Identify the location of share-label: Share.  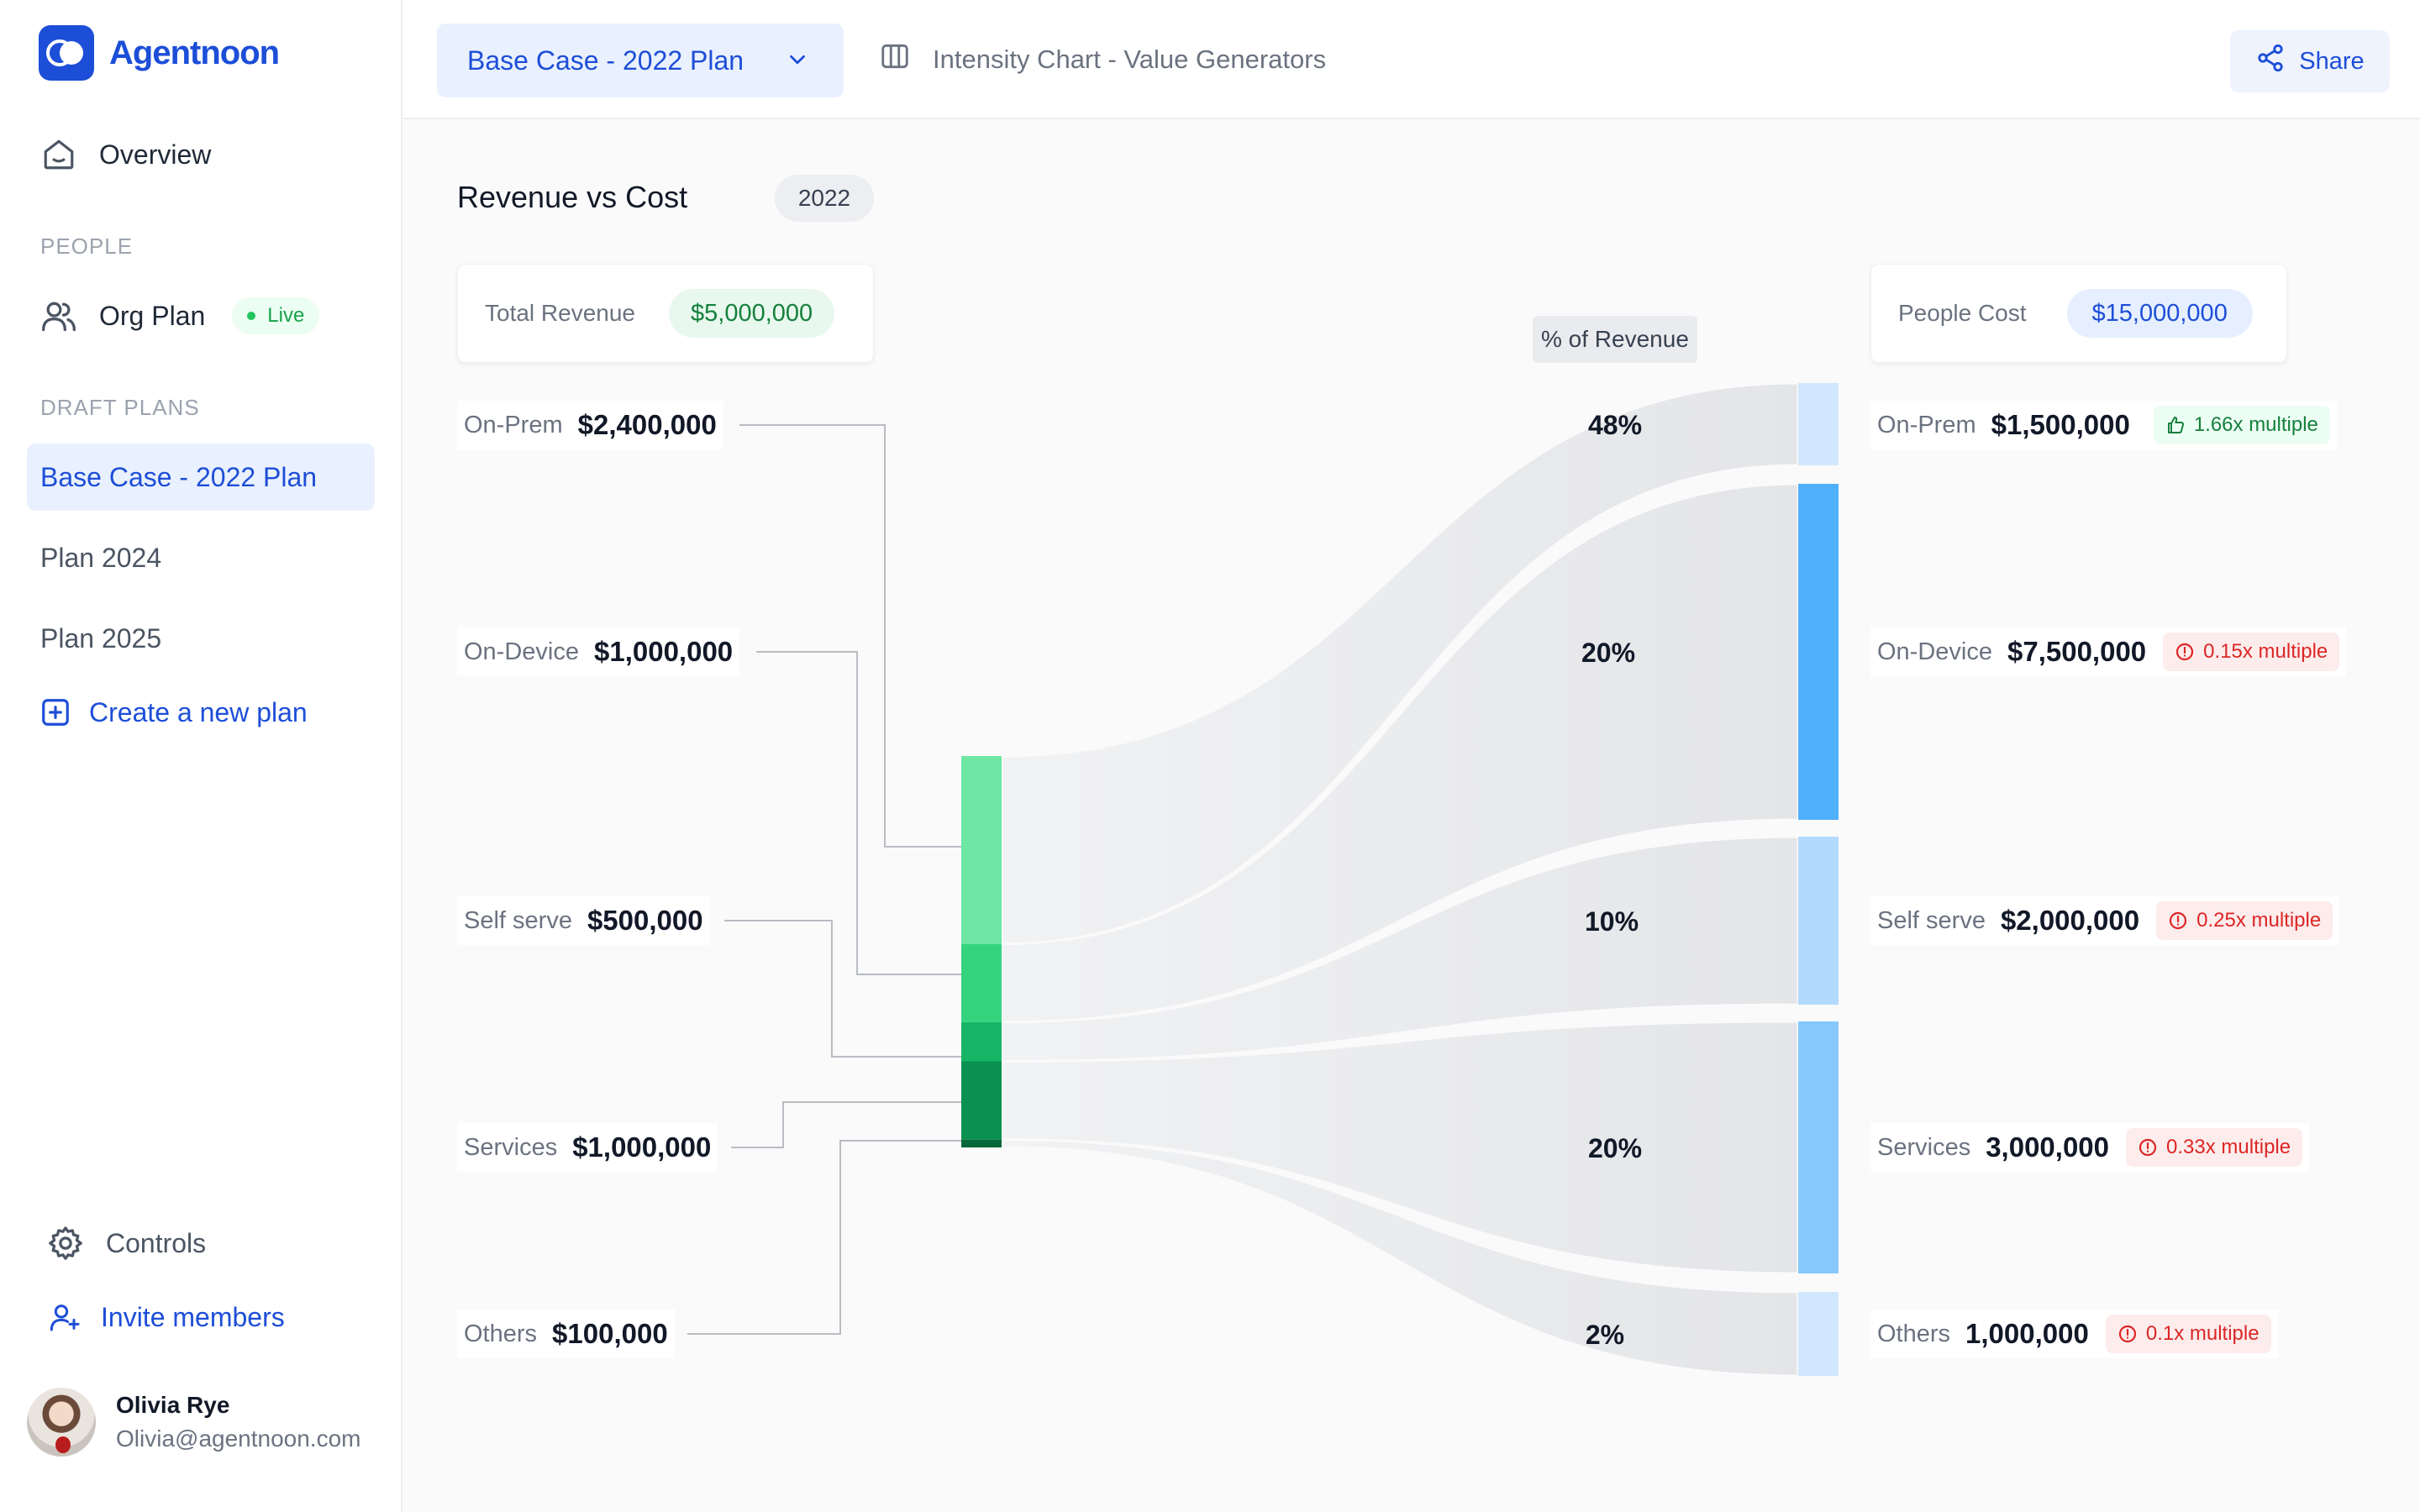
(2332, 61).